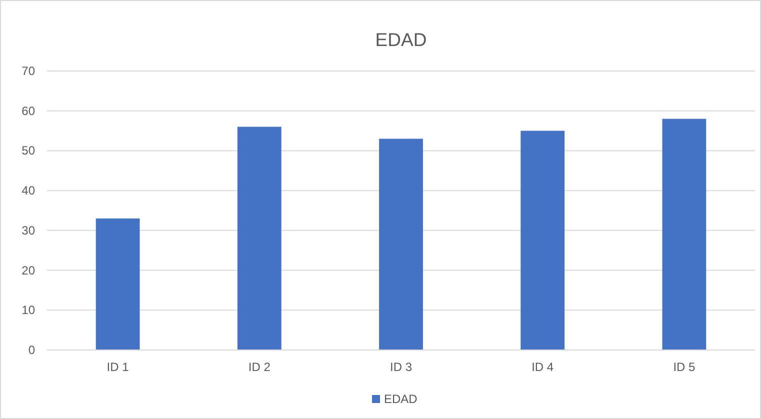  What do you see at coordinates (29, 270) in the screenshot?
I see `y-tick-label: 20` at bounding box center [29, 270].